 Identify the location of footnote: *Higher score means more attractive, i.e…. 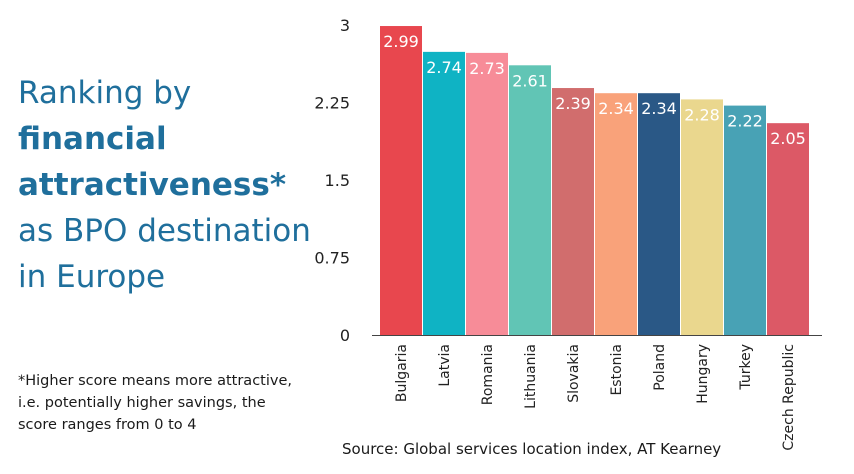
(168, 403).